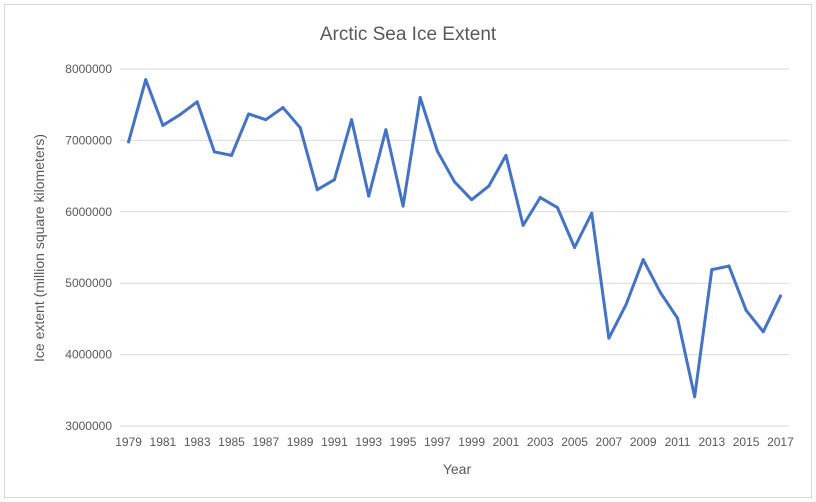 This screenshot has height=502, width=816. What do you see at coordinates (88, 69) in the screenshot?
I see `y-tick-label: 8000000` at bounding box center [88, 69].